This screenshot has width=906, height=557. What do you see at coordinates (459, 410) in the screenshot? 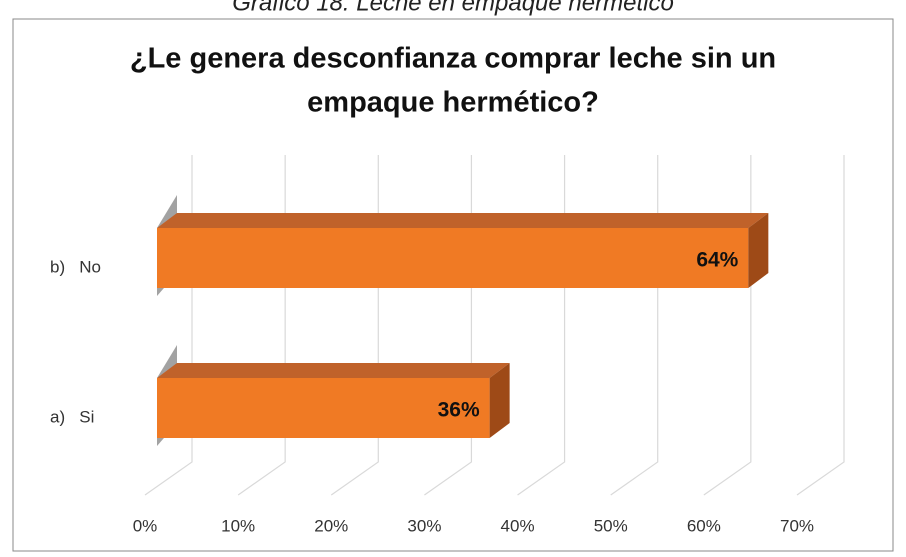
I see `value-label: 36%` at bounding box center [459, 410].